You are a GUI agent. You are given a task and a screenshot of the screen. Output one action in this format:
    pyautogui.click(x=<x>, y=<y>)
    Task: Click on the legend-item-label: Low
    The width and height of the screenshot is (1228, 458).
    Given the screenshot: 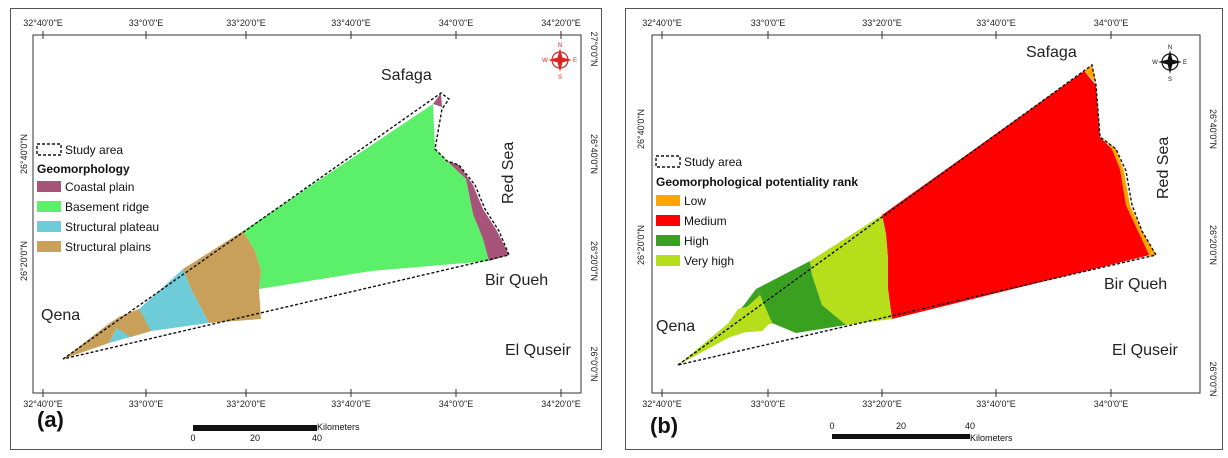 What is the action you would take?
    pyautogui.click(x=695, y=201)
    